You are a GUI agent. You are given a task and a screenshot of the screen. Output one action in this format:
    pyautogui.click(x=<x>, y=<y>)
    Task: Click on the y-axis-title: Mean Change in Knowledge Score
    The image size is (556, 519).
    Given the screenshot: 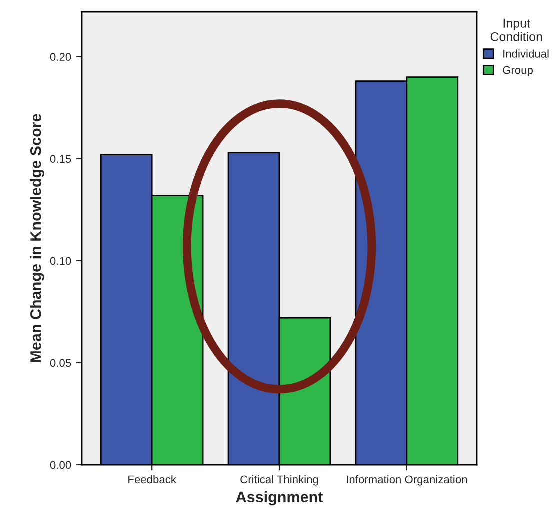 What is the action you would take?
    pyautogui.click(x=37, y=238)
    